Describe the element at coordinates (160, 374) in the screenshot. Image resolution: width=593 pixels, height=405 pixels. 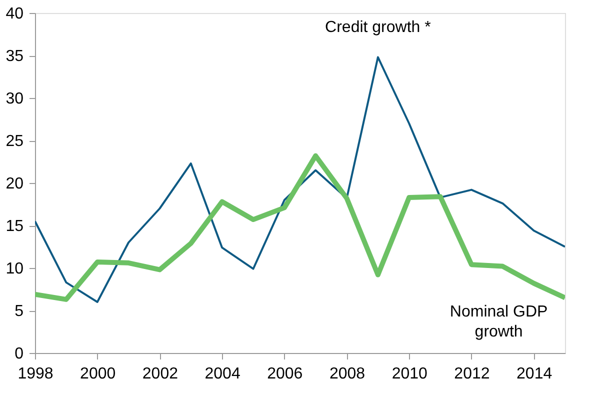
I see `x-tick-label: 2002` at that location.